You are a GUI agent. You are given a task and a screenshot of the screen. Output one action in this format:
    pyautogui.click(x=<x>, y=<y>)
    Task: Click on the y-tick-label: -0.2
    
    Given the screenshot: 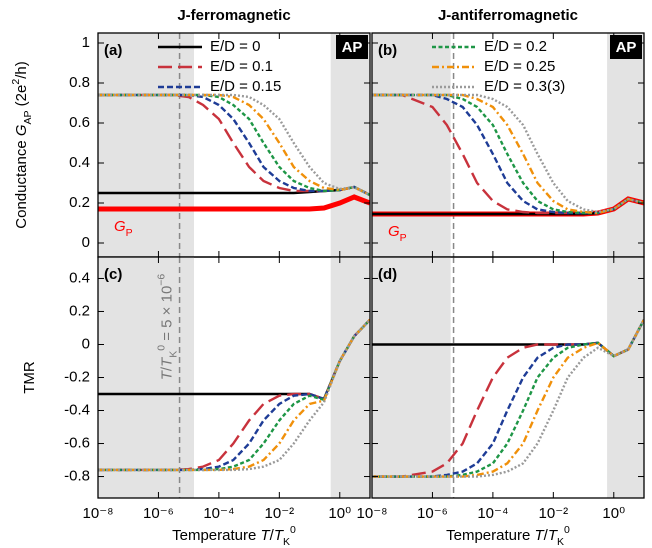 What is the action you would take?
    pyautogui.click(x=77, y=376)
    